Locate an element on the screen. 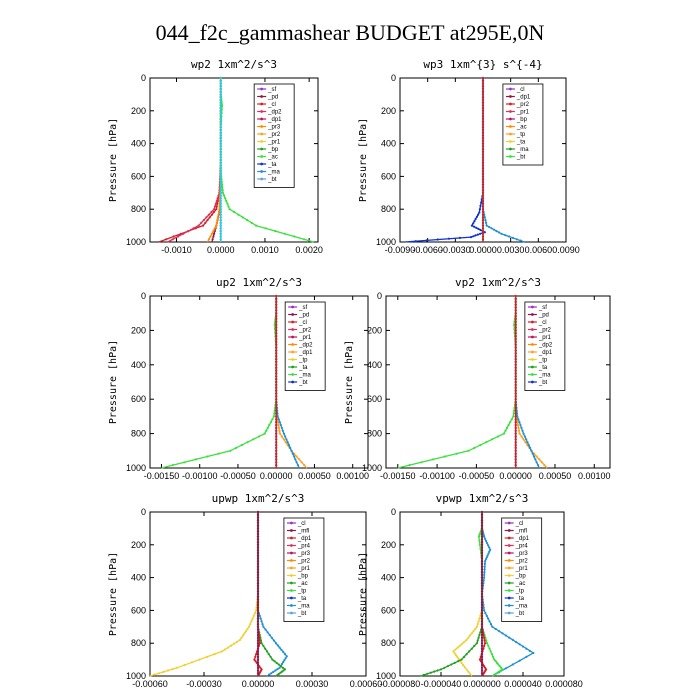  series-line-pr1 is located at coordinates (204, 594).